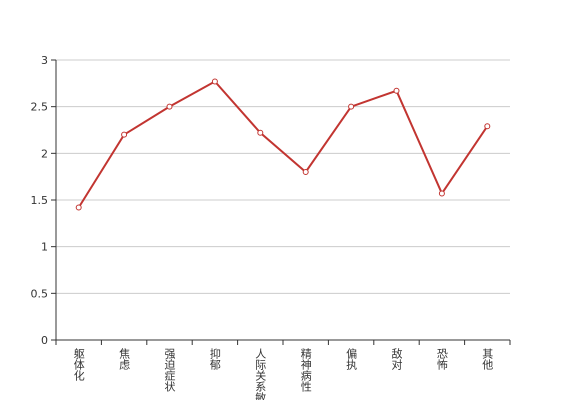  I want to click on x-tick-label: 精神病性, so click(305, 370).